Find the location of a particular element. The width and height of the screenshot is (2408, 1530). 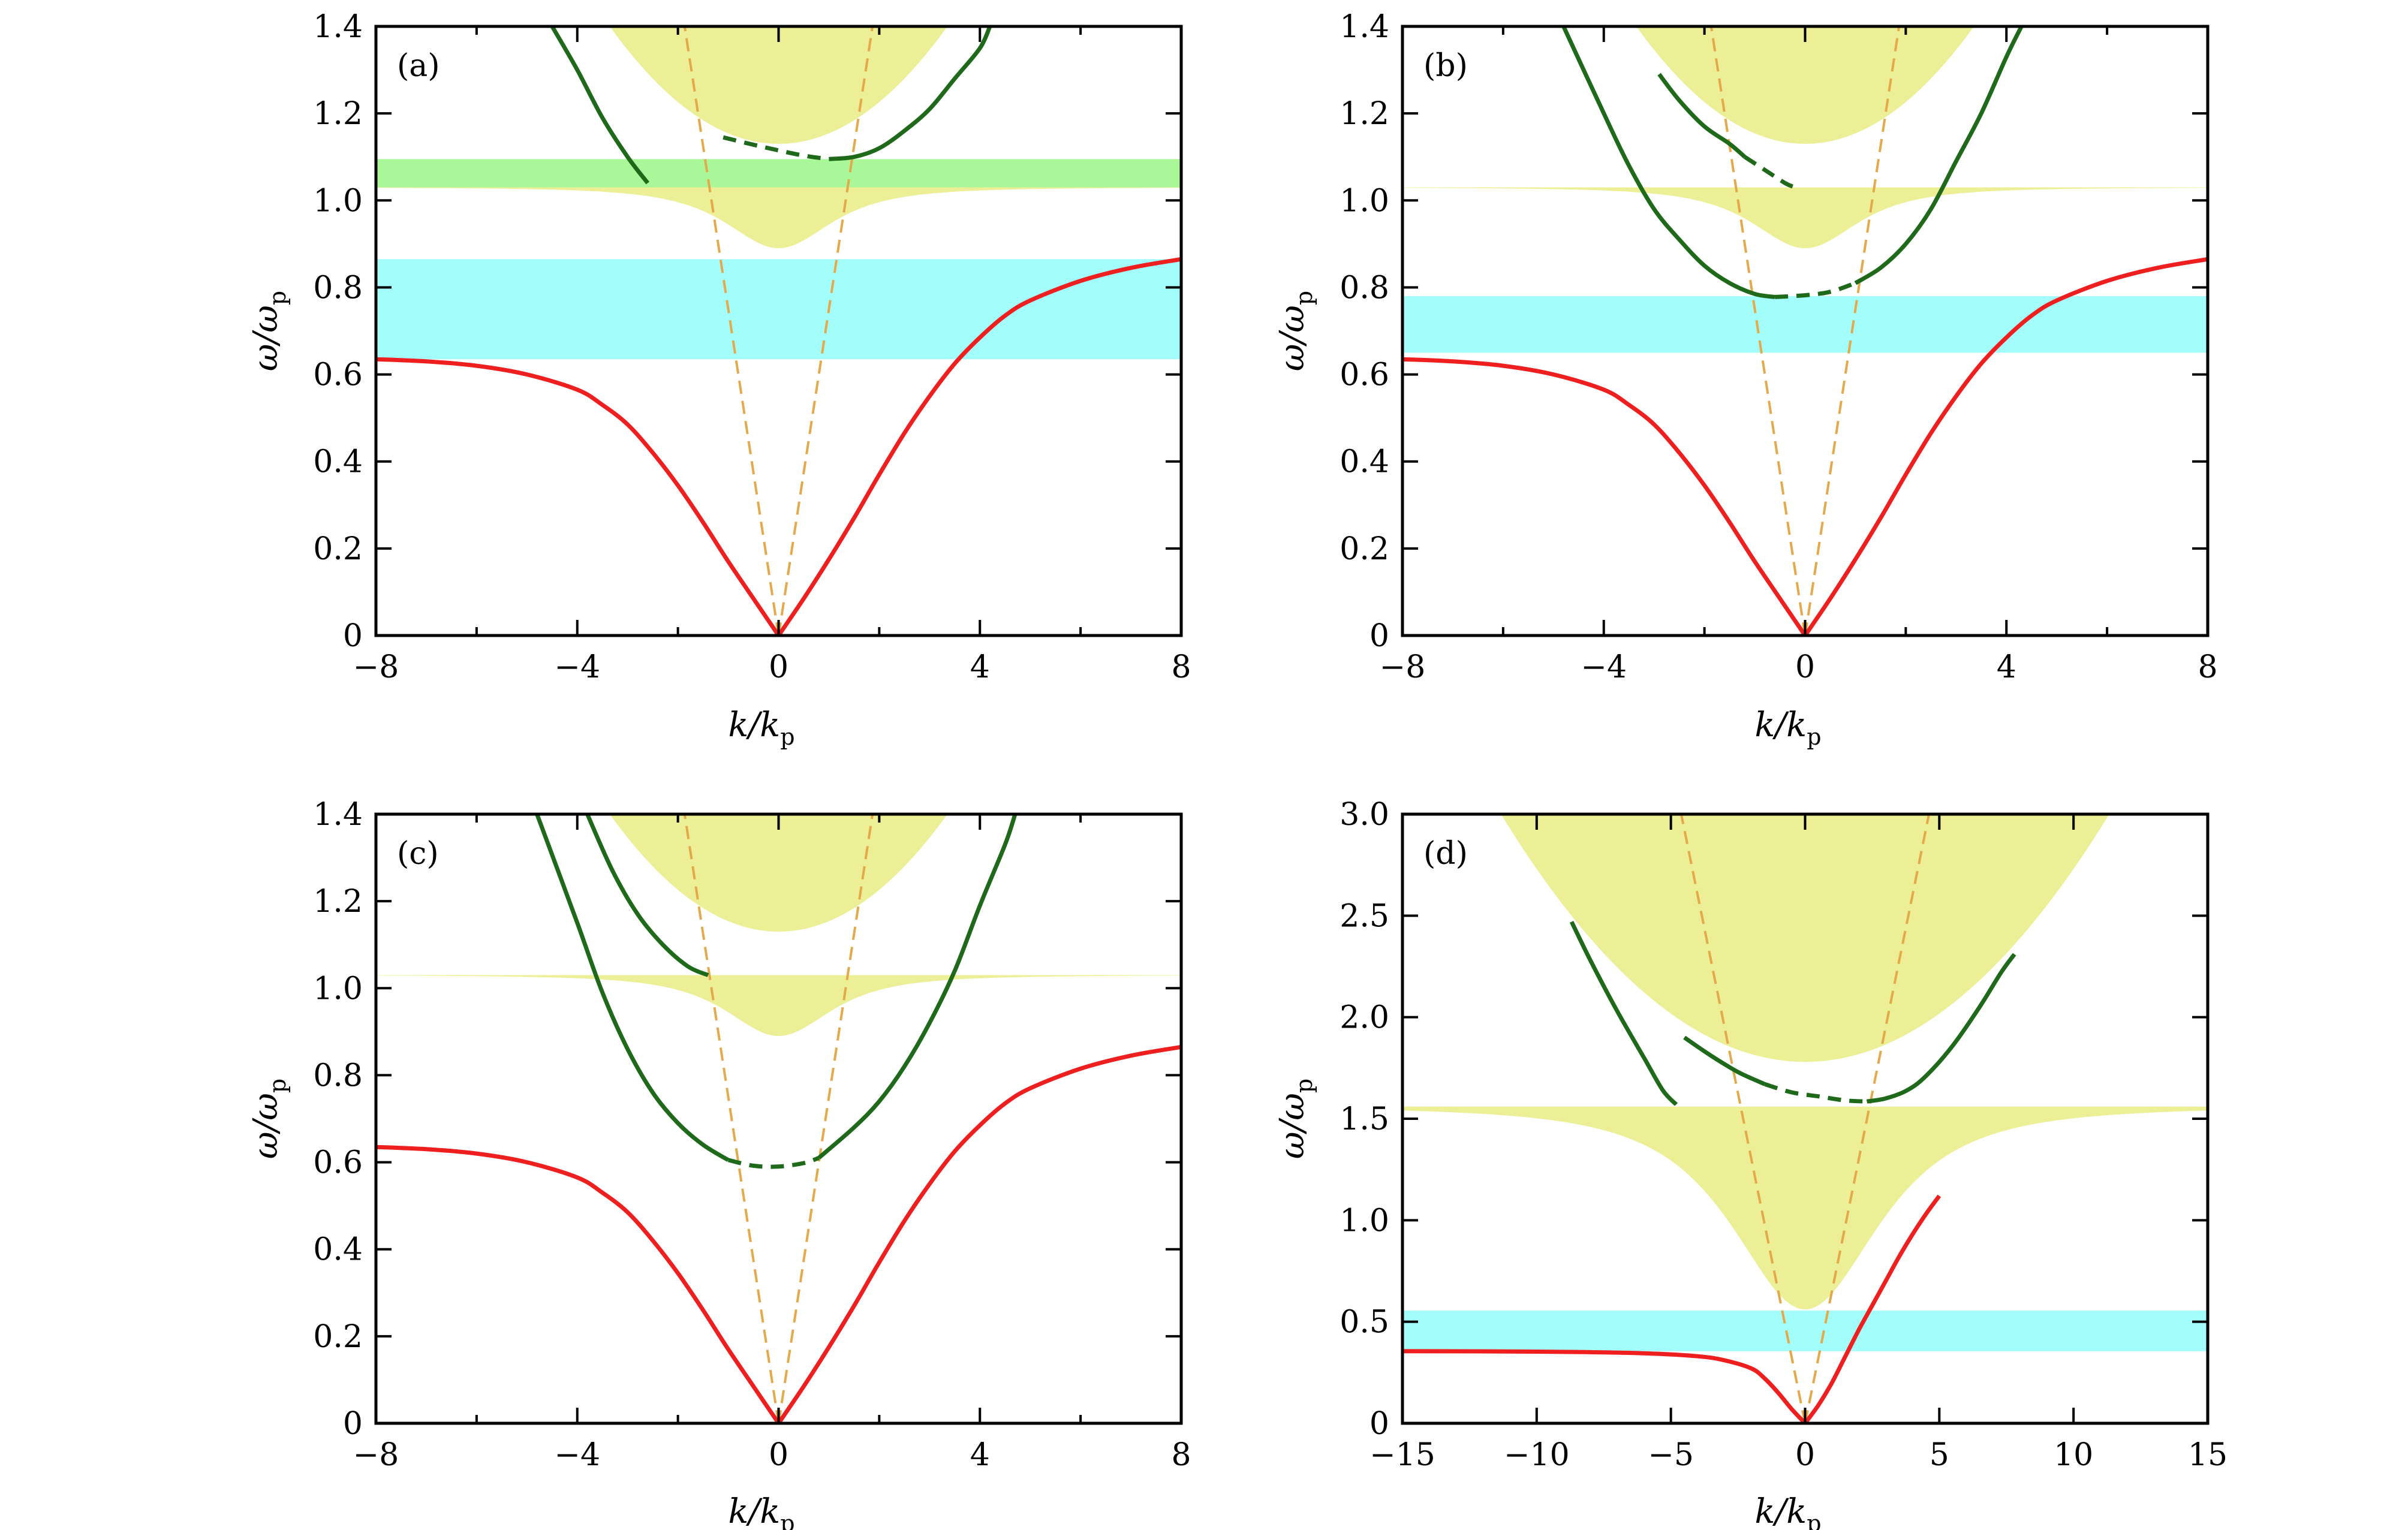

panel-d-light-line-right is located at coordinates (1868, 1118).